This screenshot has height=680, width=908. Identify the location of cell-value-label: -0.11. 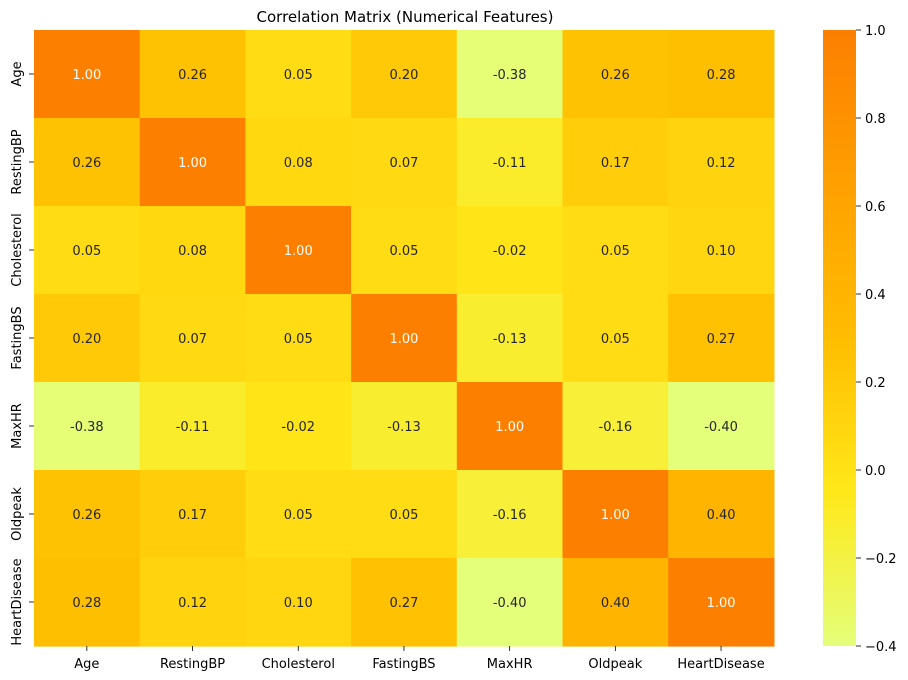
(193, 427).